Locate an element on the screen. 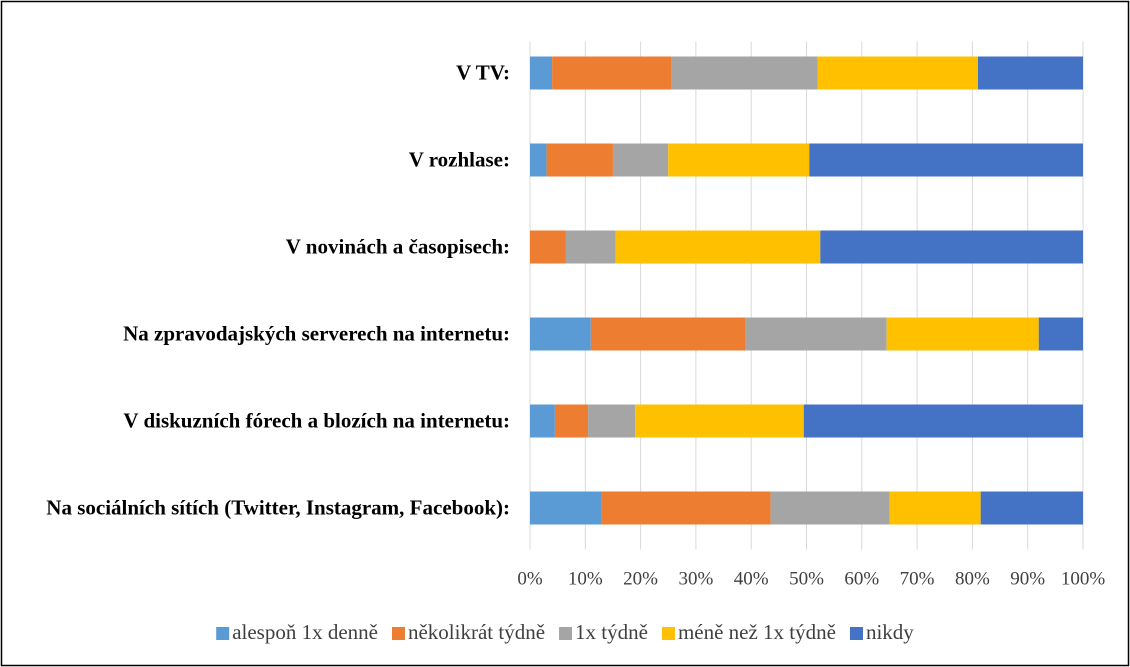 The image size is (1130, 667). category-label-box: V rozhlase: is located at coordinates (262, 160).